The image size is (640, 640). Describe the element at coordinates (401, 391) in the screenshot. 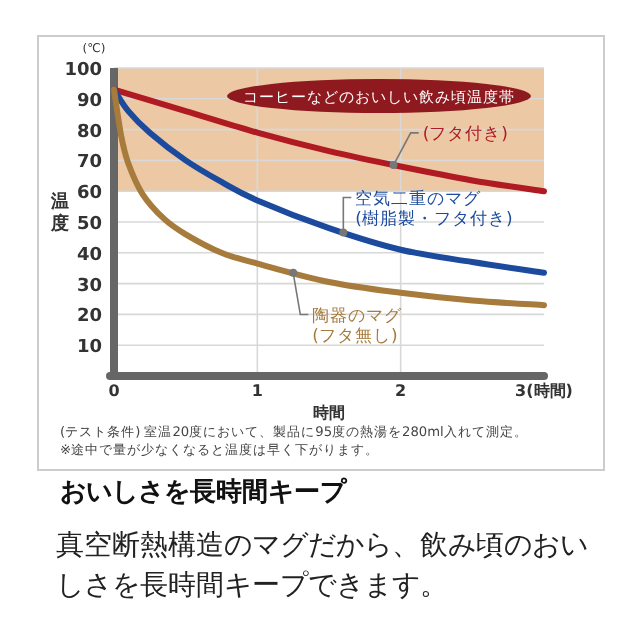

I see `x-tick-label: 2` at that location.